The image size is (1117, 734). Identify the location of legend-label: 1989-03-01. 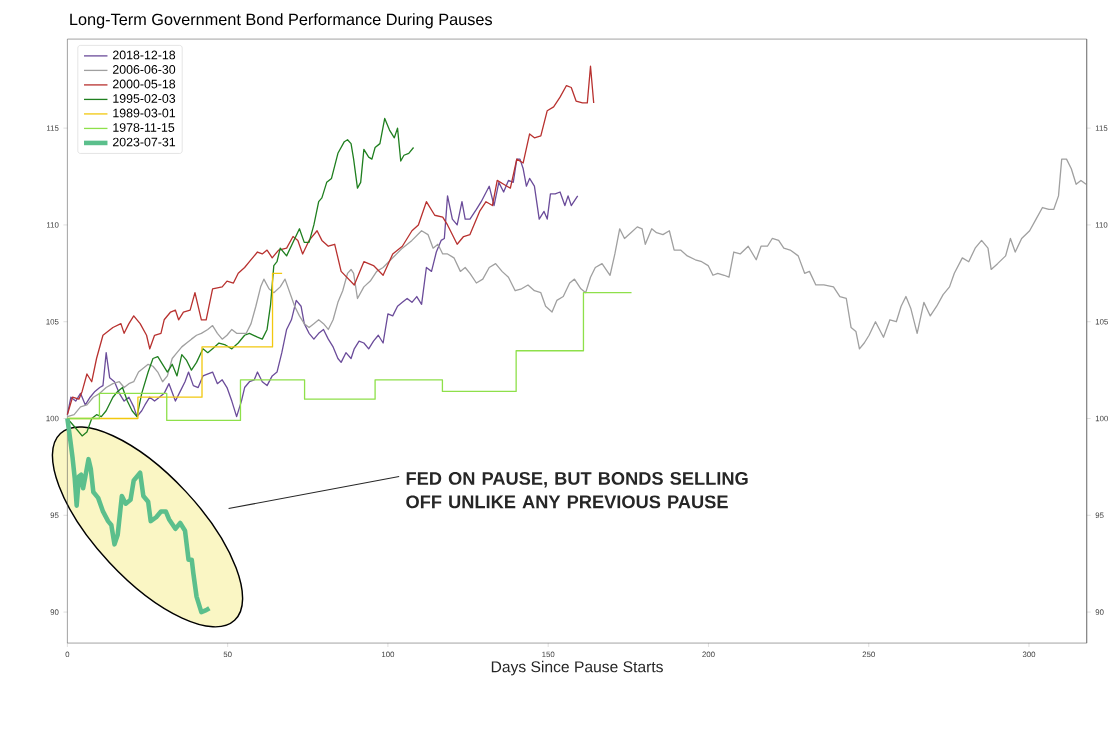
(144, 113).